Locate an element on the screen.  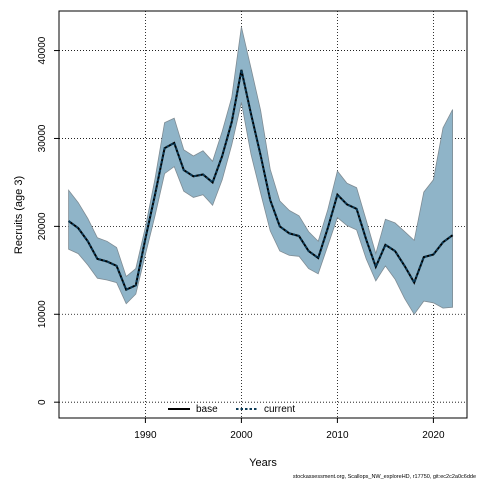
y-tick-label: 40000 is located at coordinates (42, 50).